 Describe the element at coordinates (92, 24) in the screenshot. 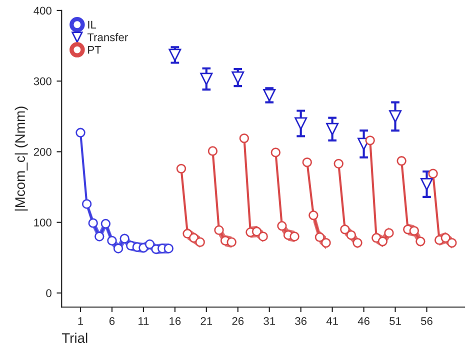

I see `legend-label: IL` at that location.